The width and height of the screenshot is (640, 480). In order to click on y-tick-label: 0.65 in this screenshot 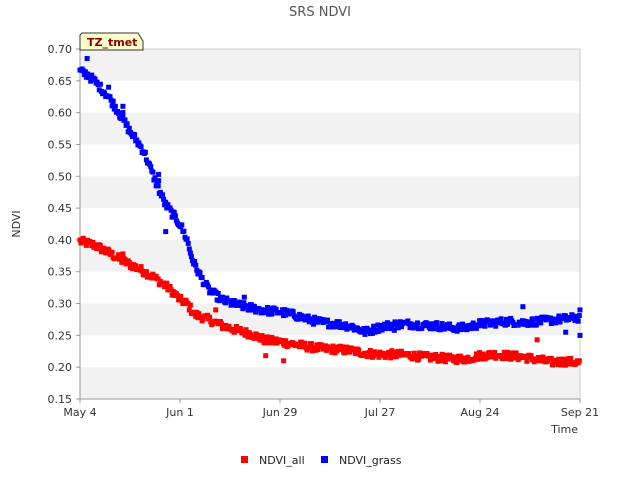, I will do `click(60, 81)`.